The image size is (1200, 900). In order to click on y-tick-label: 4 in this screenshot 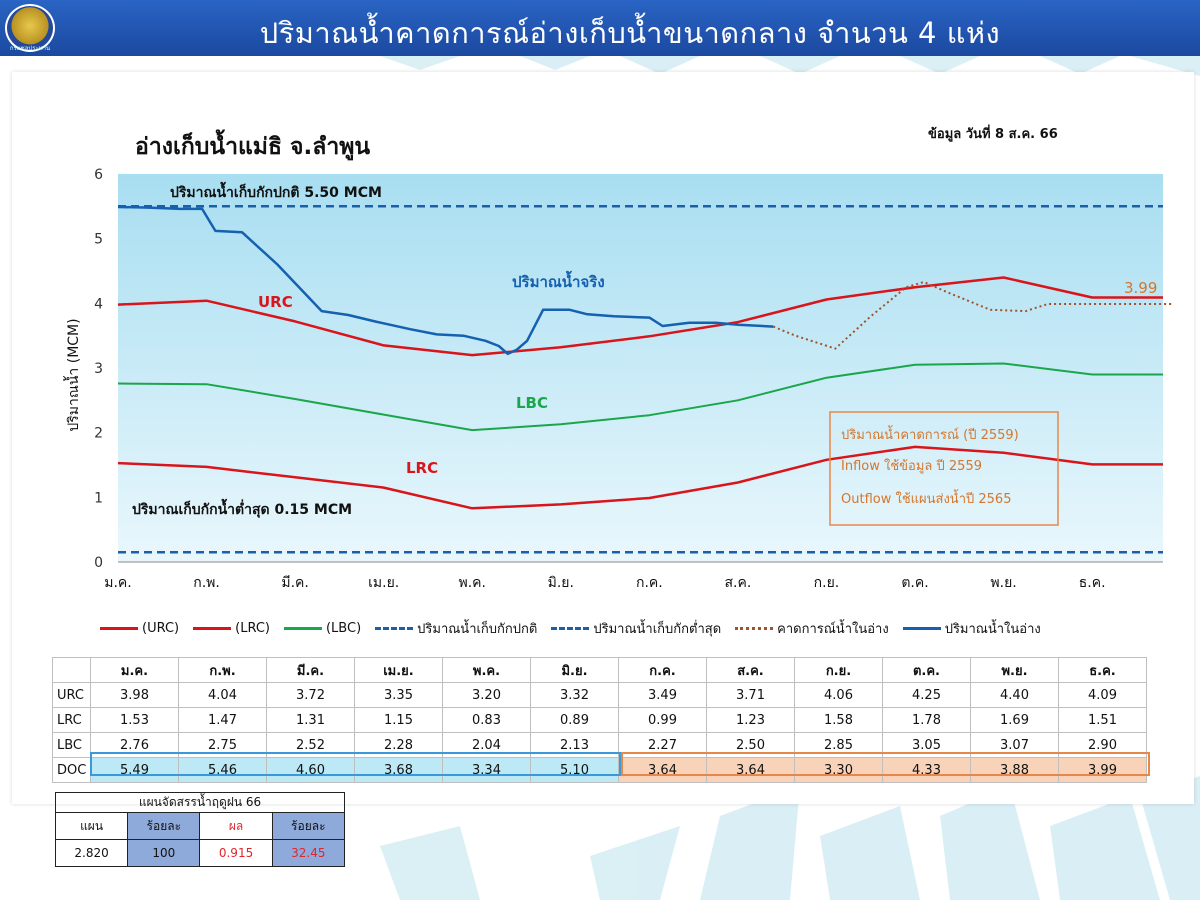, I will do `click(98, 304)`.